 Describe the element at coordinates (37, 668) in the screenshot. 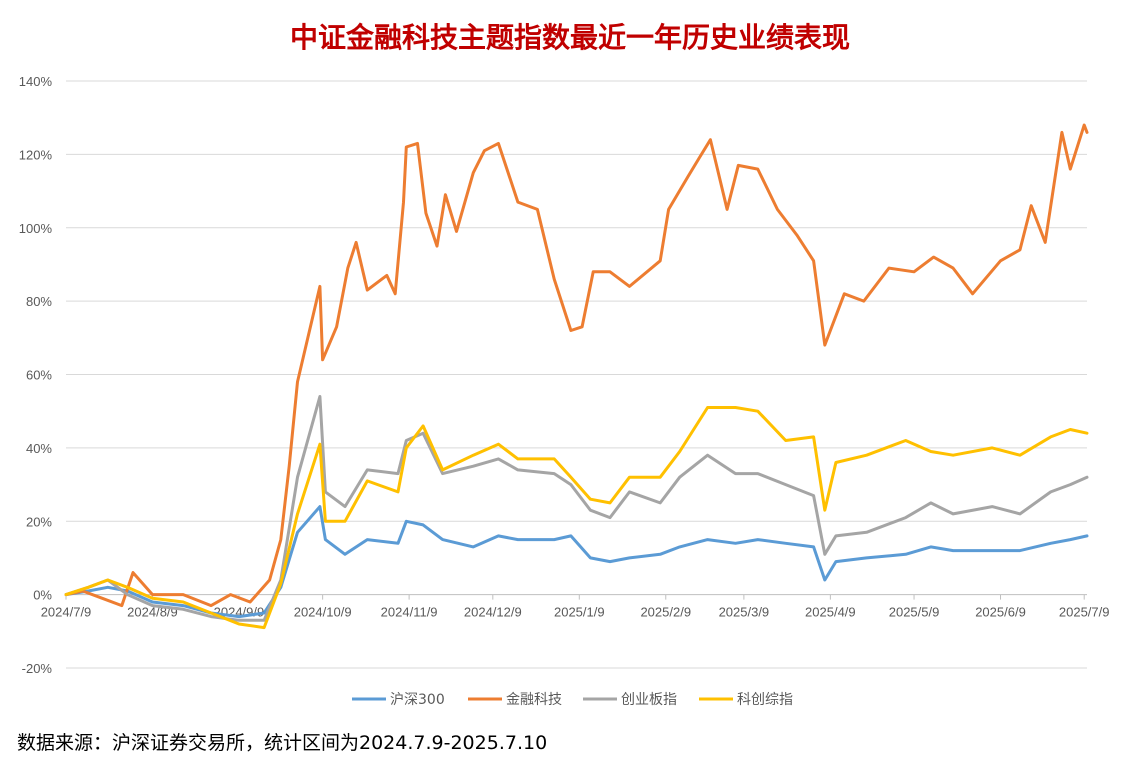

I see `y-tick-label: -20%` at that location.